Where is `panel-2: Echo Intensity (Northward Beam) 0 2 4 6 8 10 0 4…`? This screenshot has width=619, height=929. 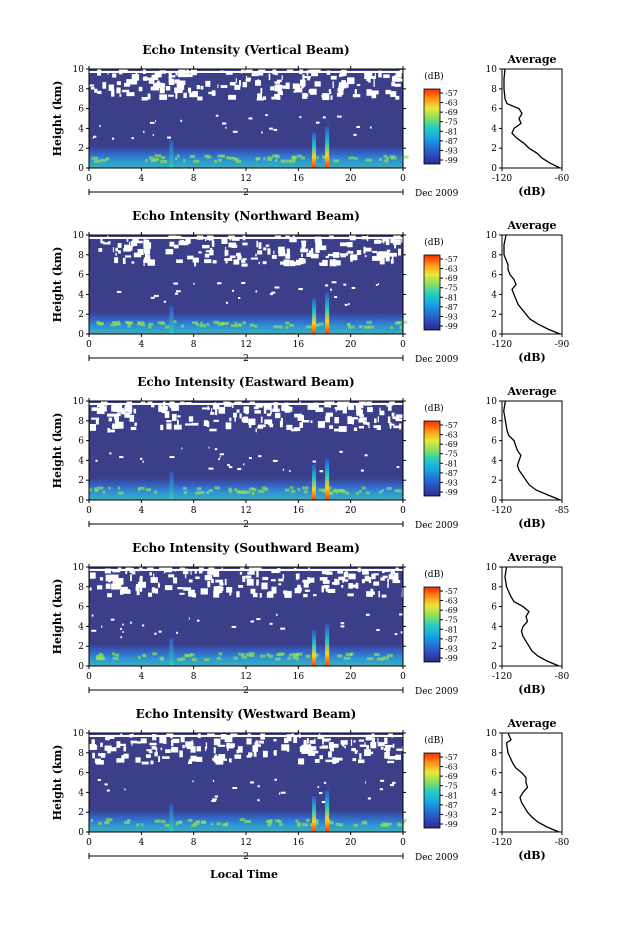 panel-2: Echo Intensity (Northward Beam) 0 2 4 6 8 10 0 4… is located at coordinates (310, 287).